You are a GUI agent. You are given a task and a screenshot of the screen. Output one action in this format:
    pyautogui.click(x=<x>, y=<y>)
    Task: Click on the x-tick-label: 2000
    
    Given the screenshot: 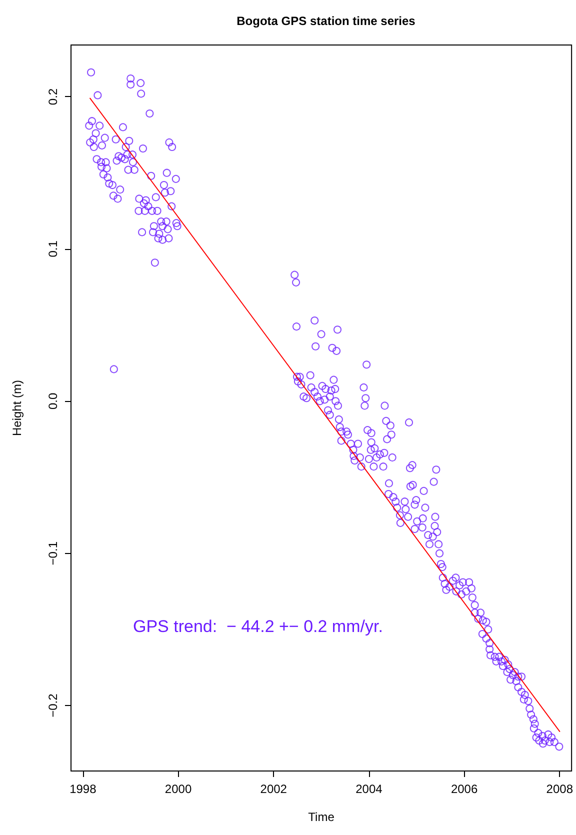 What is the action you would take?
    pyautogui.click(x=178, y=789)
    